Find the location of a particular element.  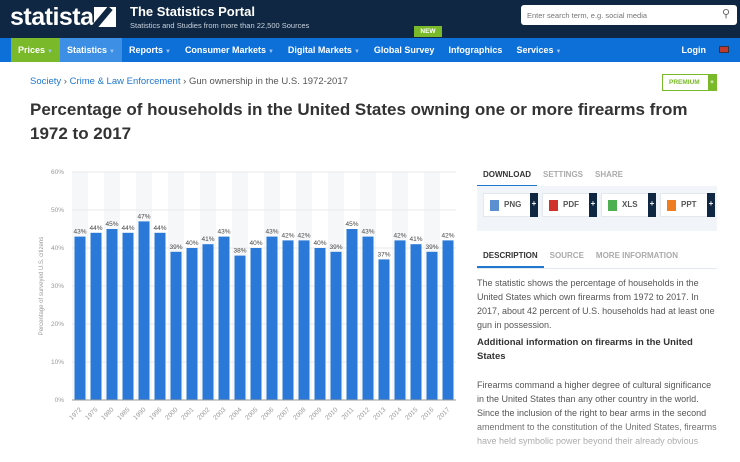

tab-download: DOWNLOAD is located at coordinates (507, 178).